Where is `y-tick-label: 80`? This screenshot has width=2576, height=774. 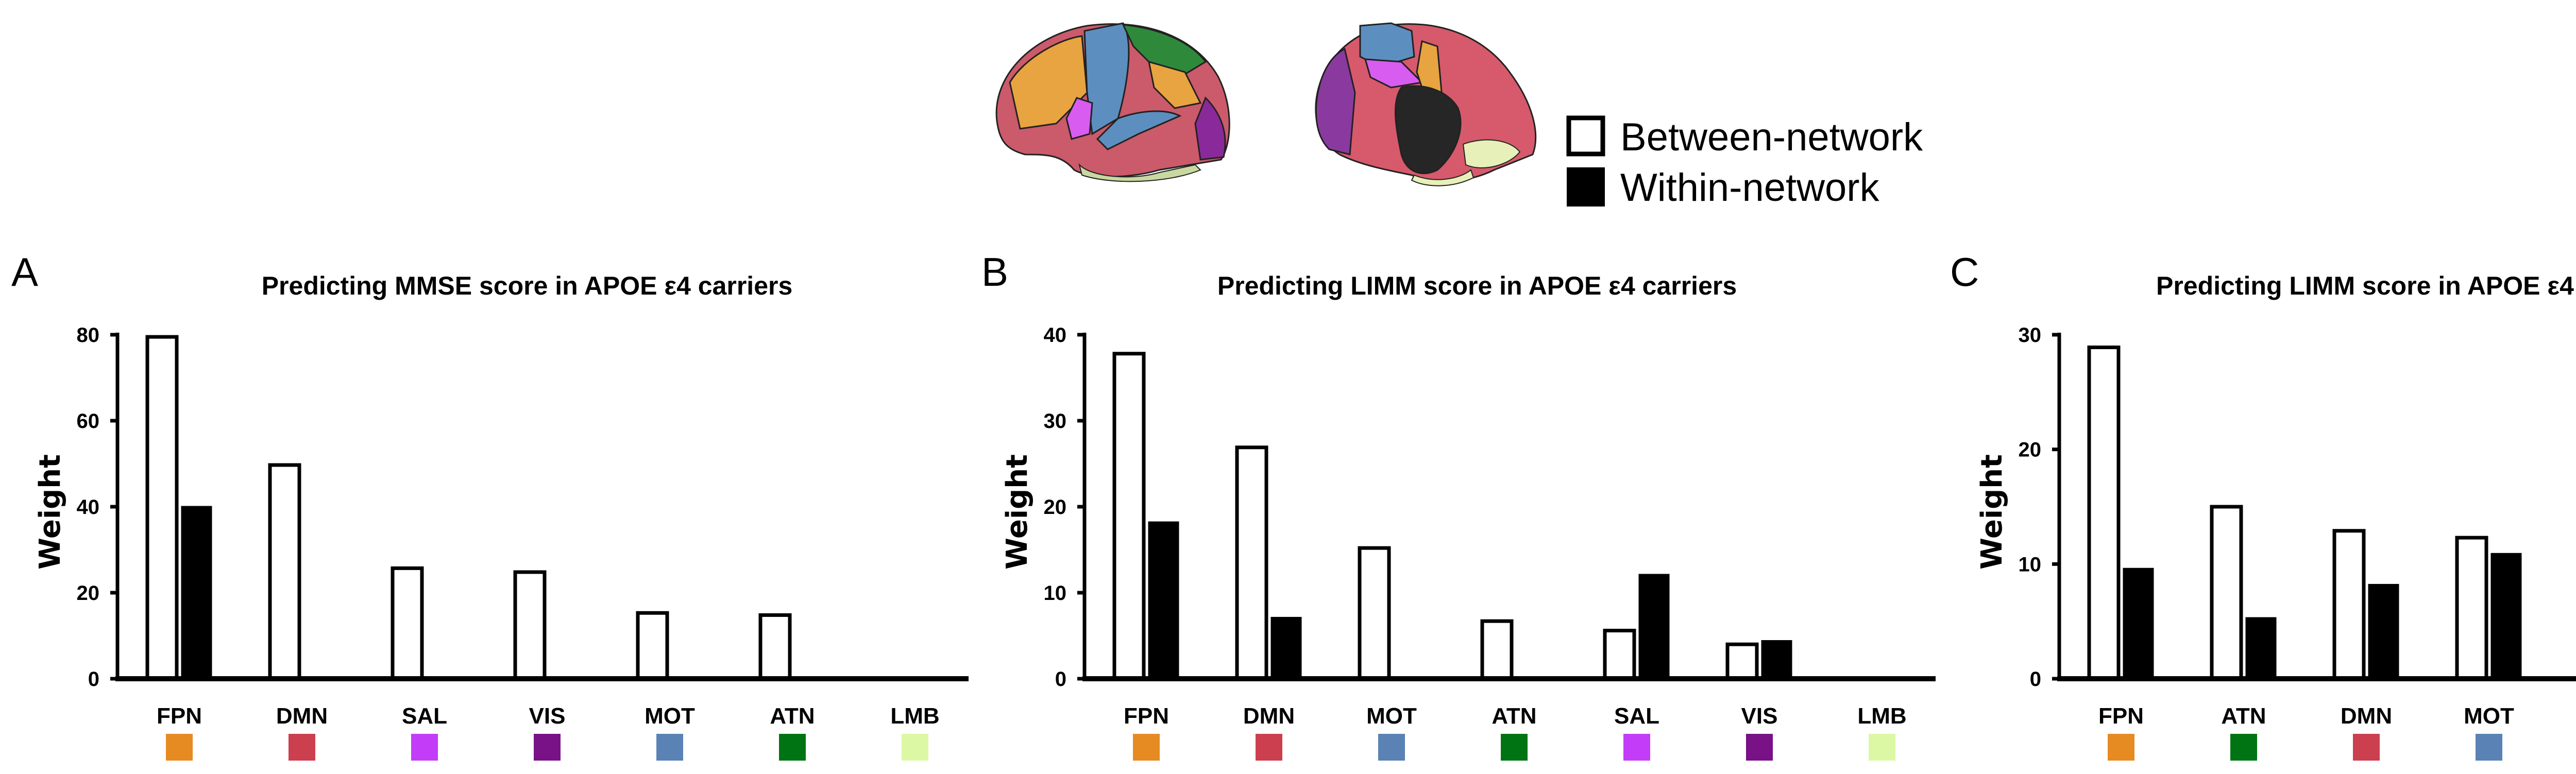
y-tick-label: 80 is located at coordinates (88, 335).